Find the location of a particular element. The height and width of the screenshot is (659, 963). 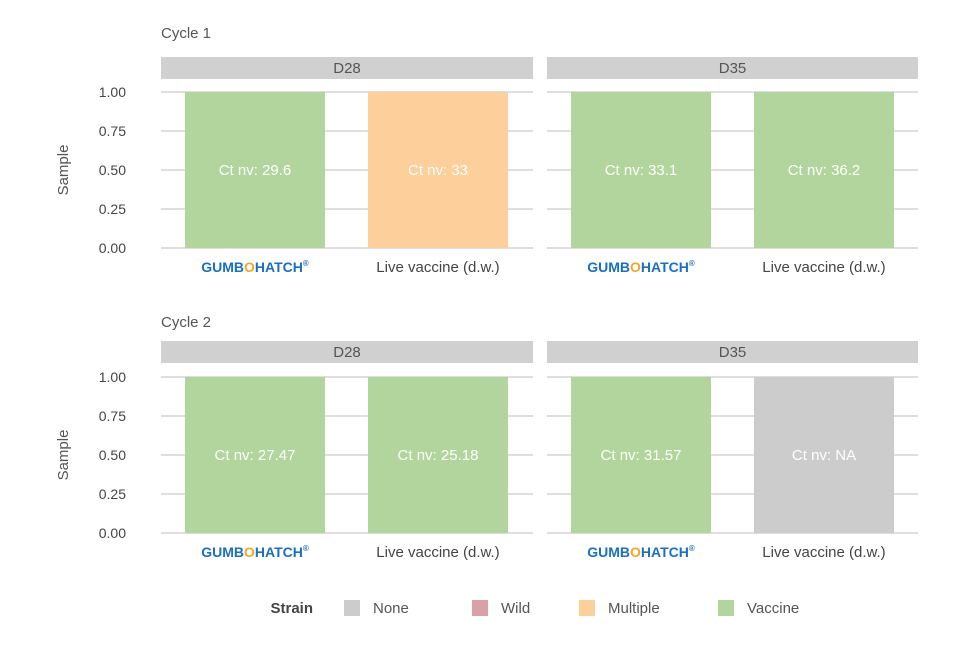

bar-data-label: Ct nv: 36.2 is located at coordinates (824, 170).